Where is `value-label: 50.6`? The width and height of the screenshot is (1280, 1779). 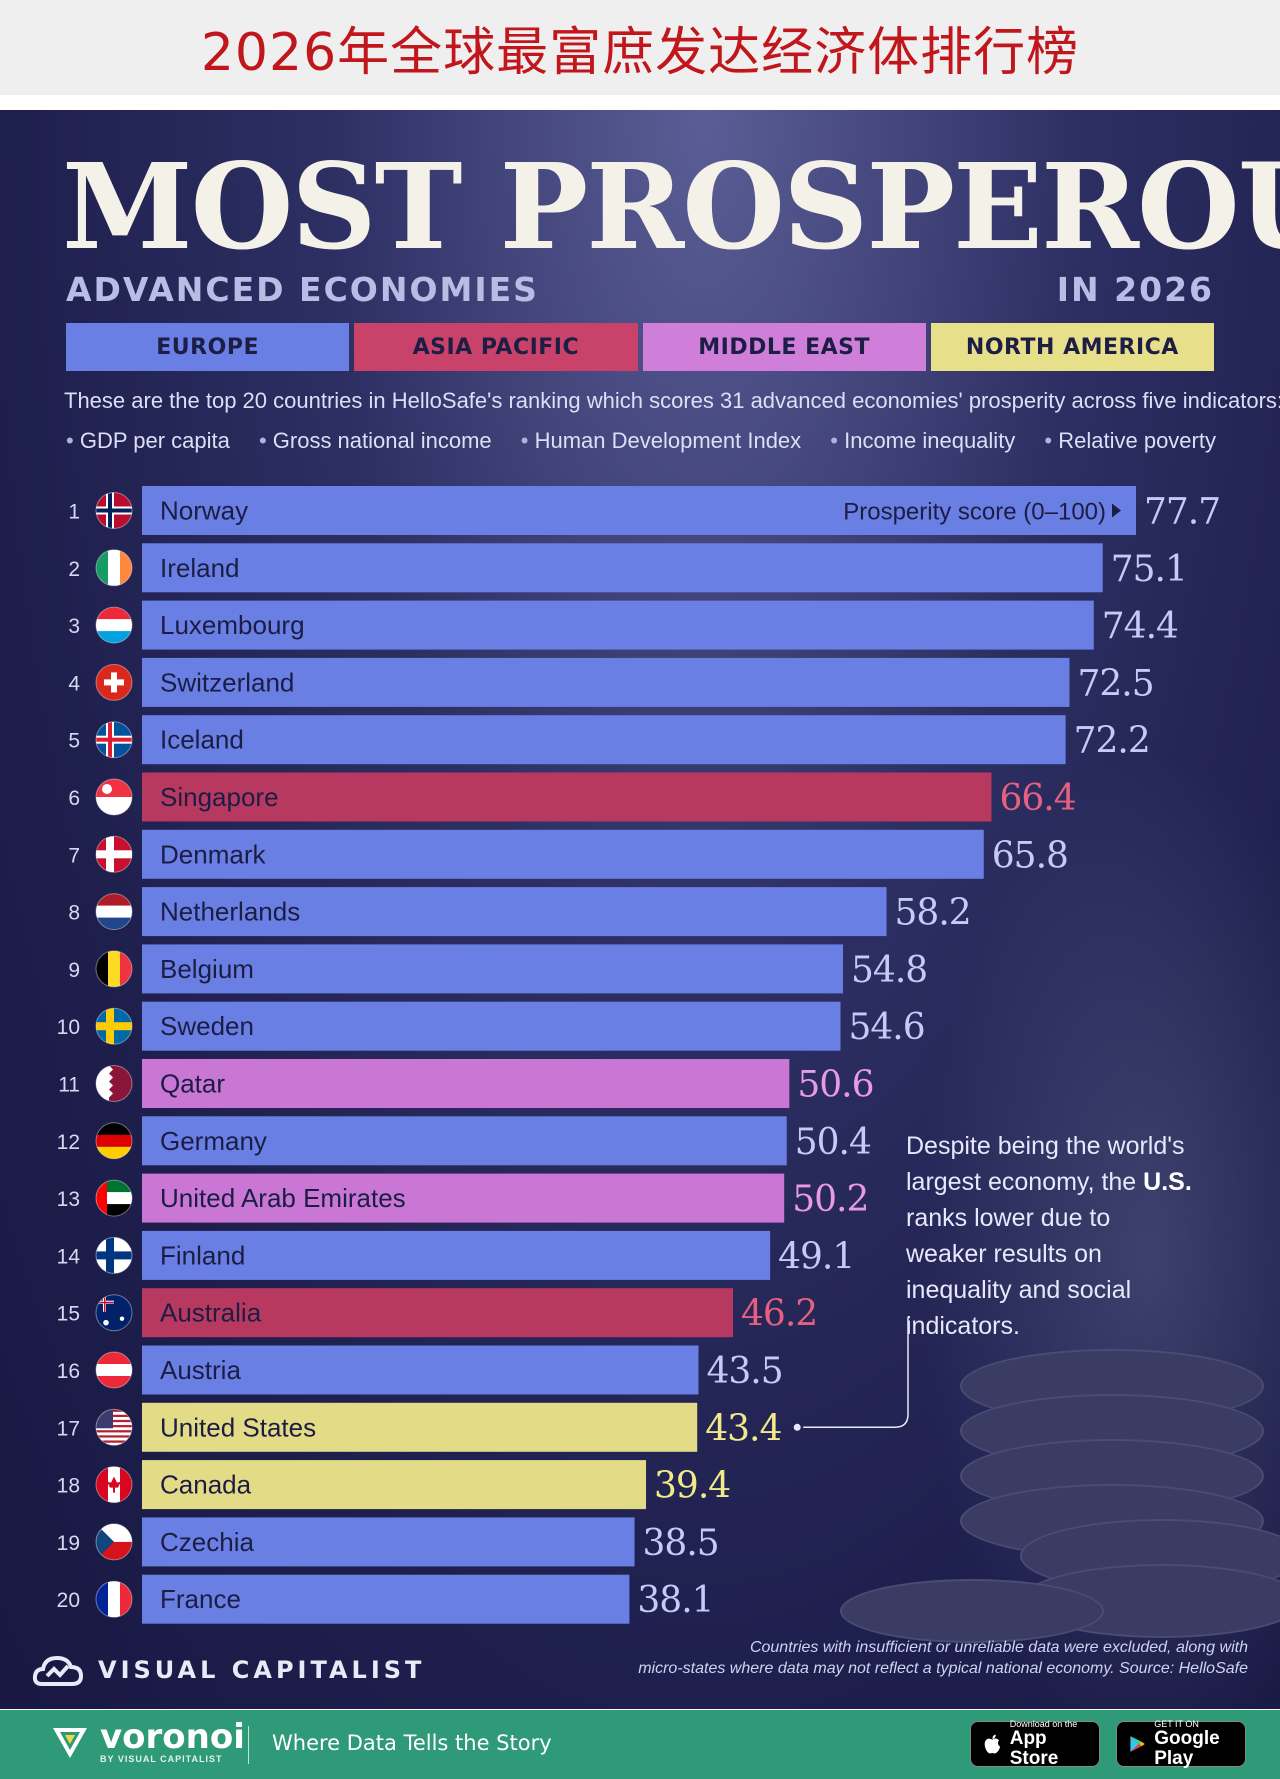 value-label: 50.6 is located at coordinates (835, 1085).